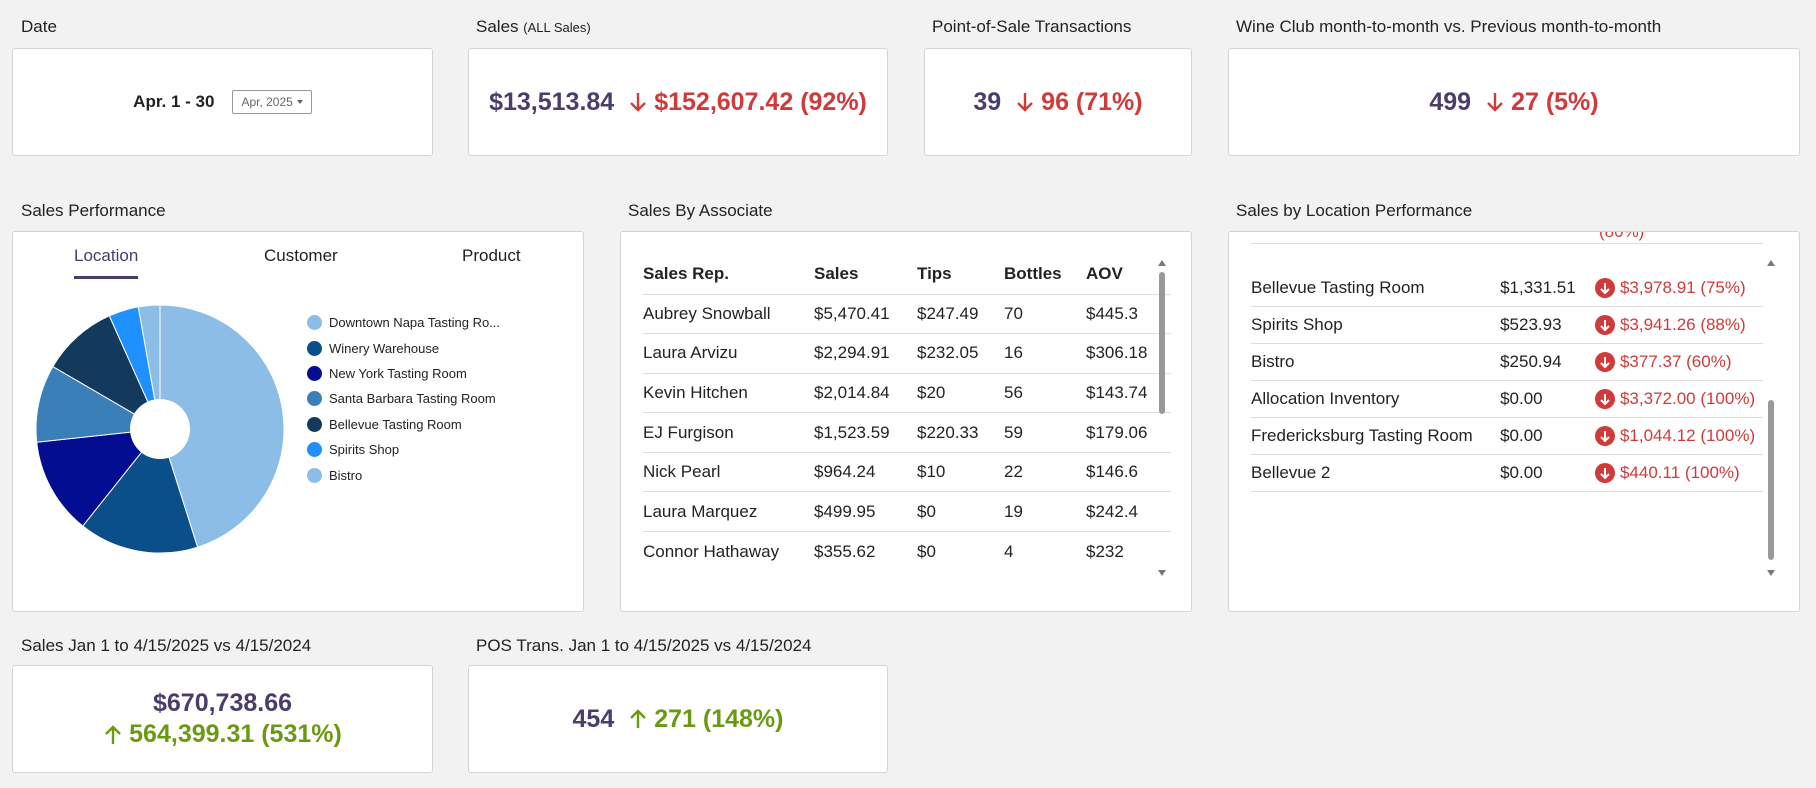 This screenshot has width=1816, height=788. I want to click on ytd-sales-change: 564,399.31 (531%), so click(222, 734).